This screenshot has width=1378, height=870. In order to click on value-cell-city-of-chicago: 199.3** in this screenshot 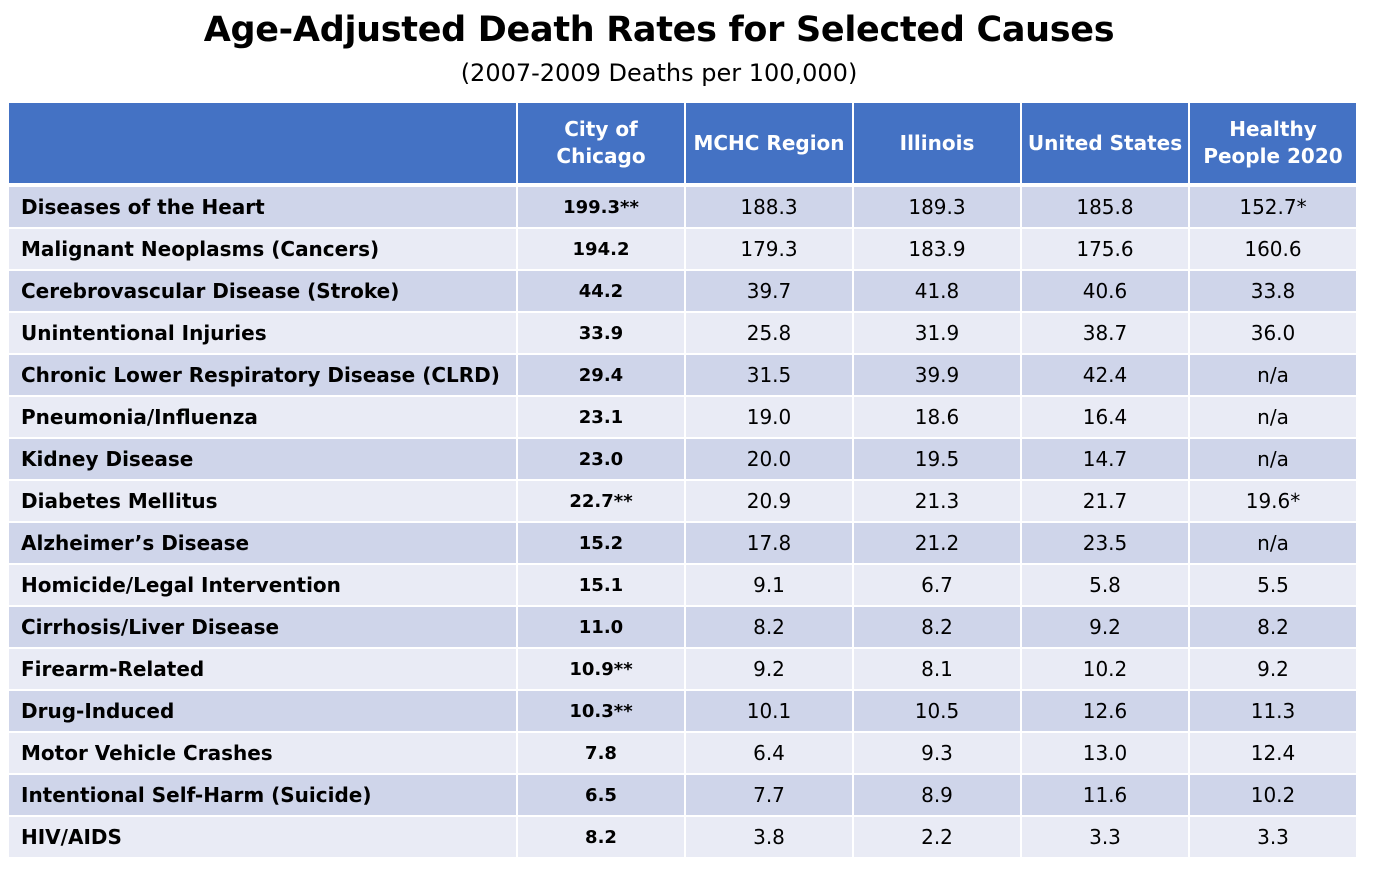, I will do `click(601, 207)`.